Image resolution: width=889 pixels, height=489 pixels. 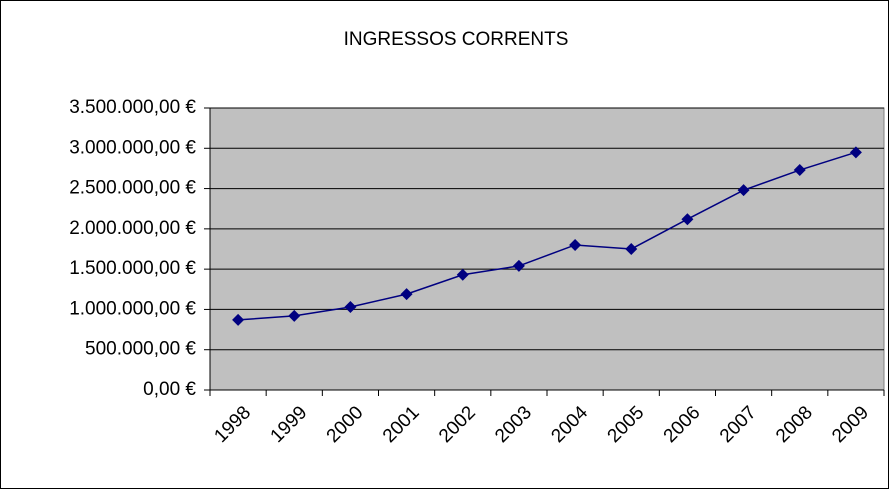 What do you see at coordinates (456, 39) in the screenshot?
I see `chart-title: INGRESSOS CORRENTS` at bounding box center [456, 39].